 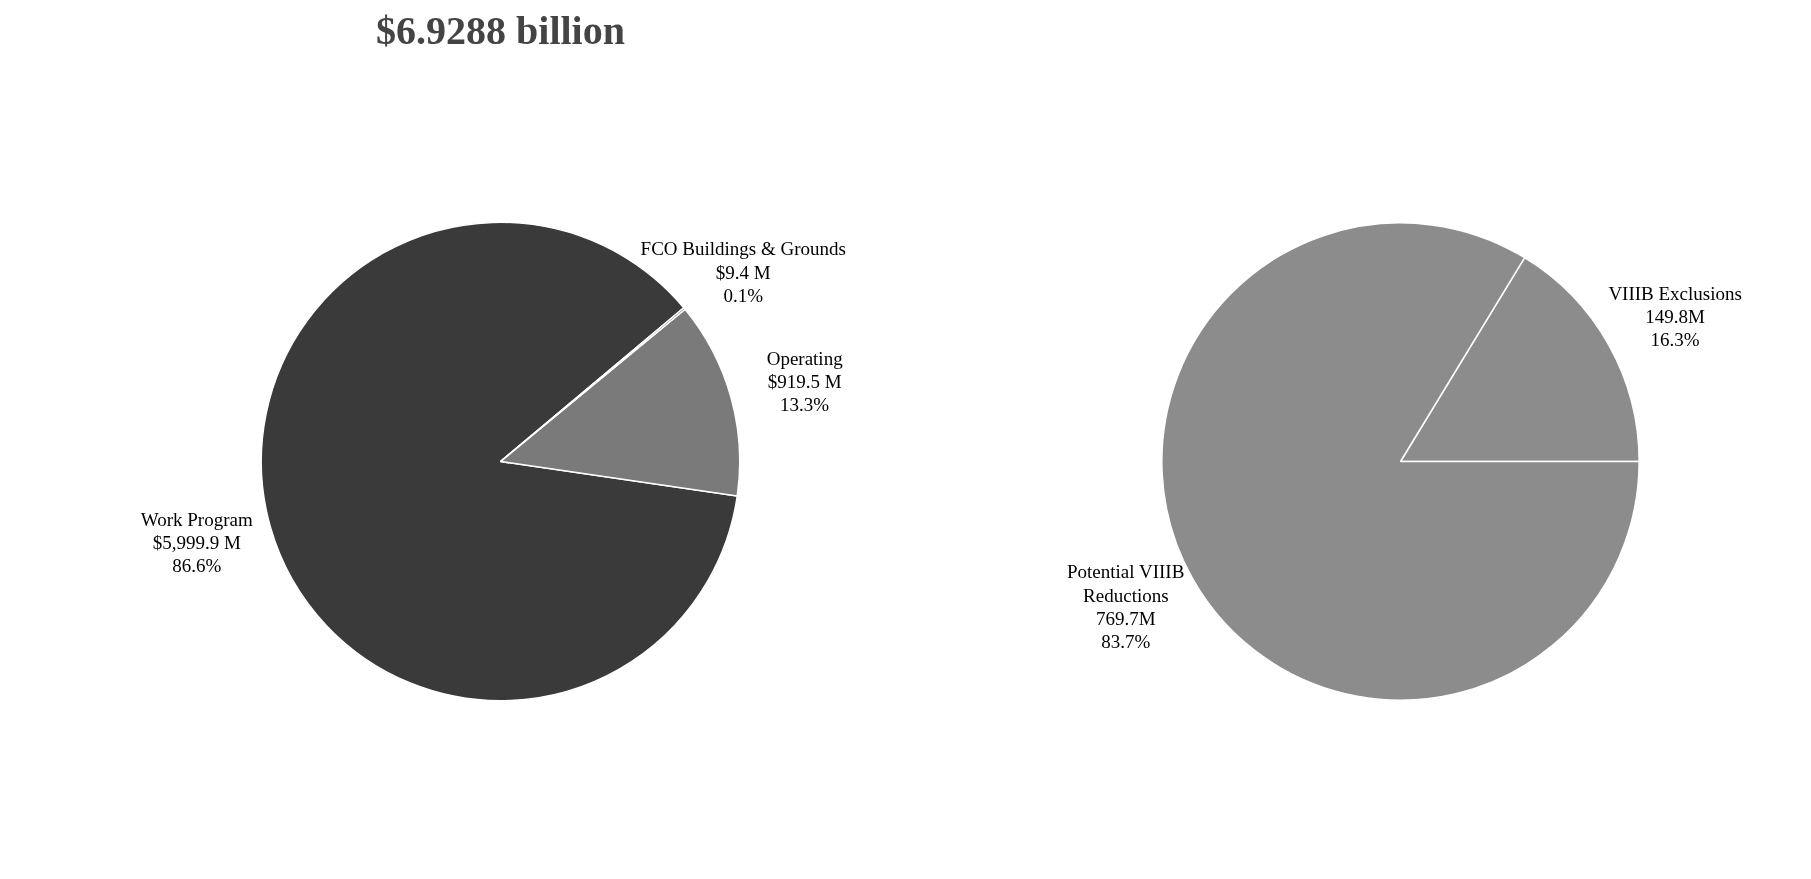 I want to click on slice-label: Potential VIIIB Reductions, so click(x=1126, y=583).